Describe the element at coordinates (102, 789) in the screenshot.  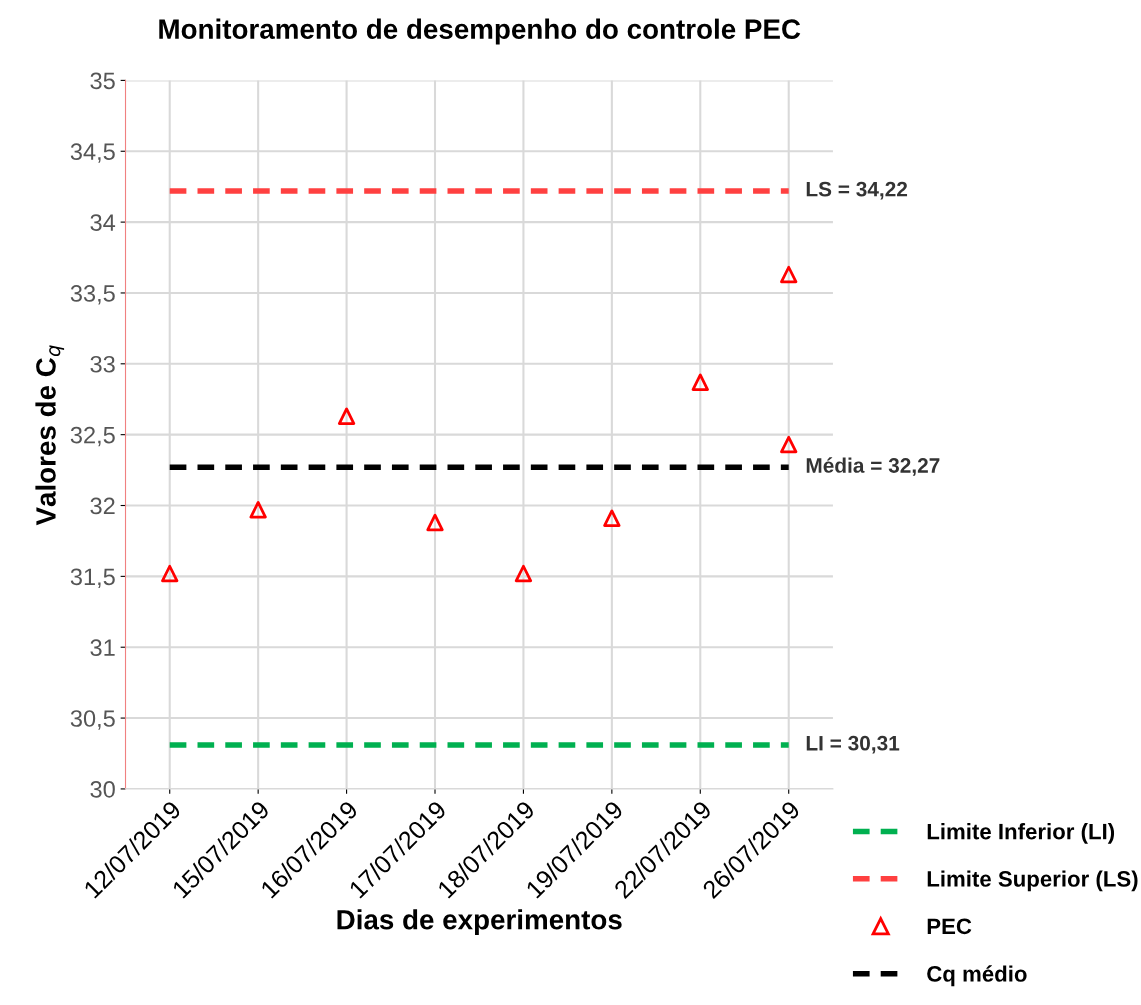
I see `y-tick-label: 30` at that location.